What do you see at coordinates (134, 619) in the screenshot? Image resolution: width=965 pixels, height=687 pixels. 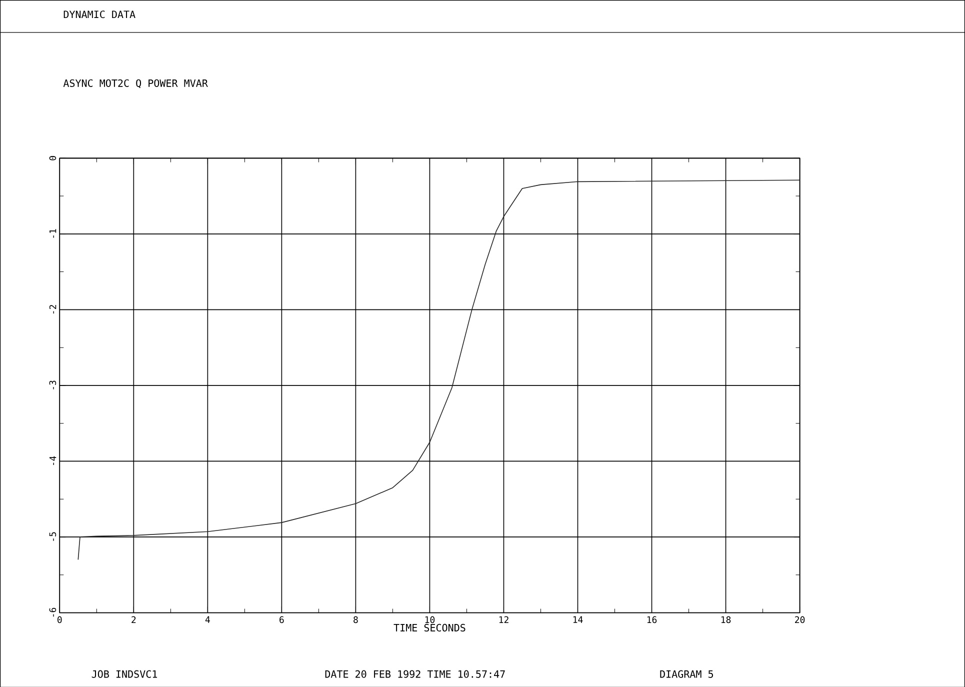 I see `x-tick-label: 2` at bounding box center [134, 619].